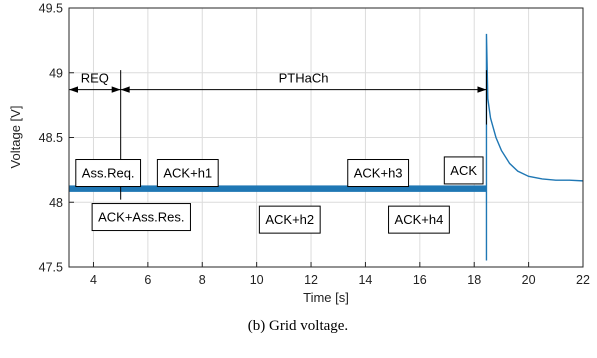 The image size is (597, 358). Describe the element at coordinates (15, 137) in the screenshot. I see `y-axis-label: Voltage [V]` at that location.